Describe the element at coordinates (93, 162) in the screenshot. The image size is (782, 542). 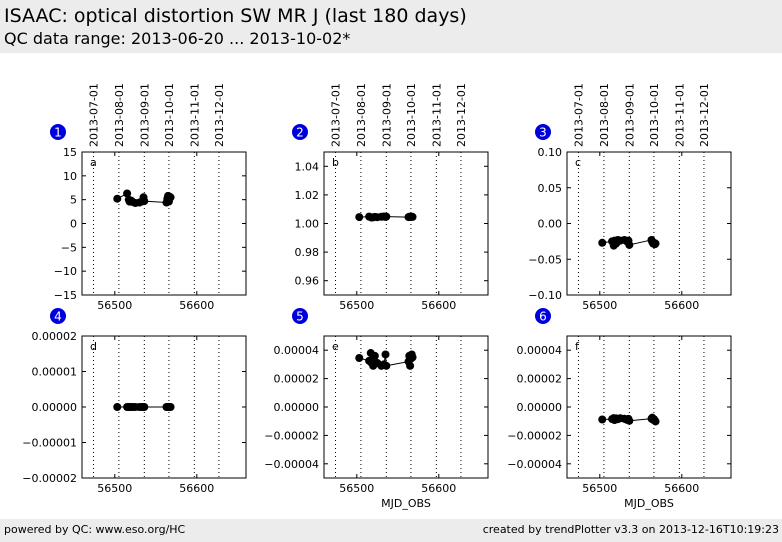
I see `chart-1-panel-letter: a` at that location.